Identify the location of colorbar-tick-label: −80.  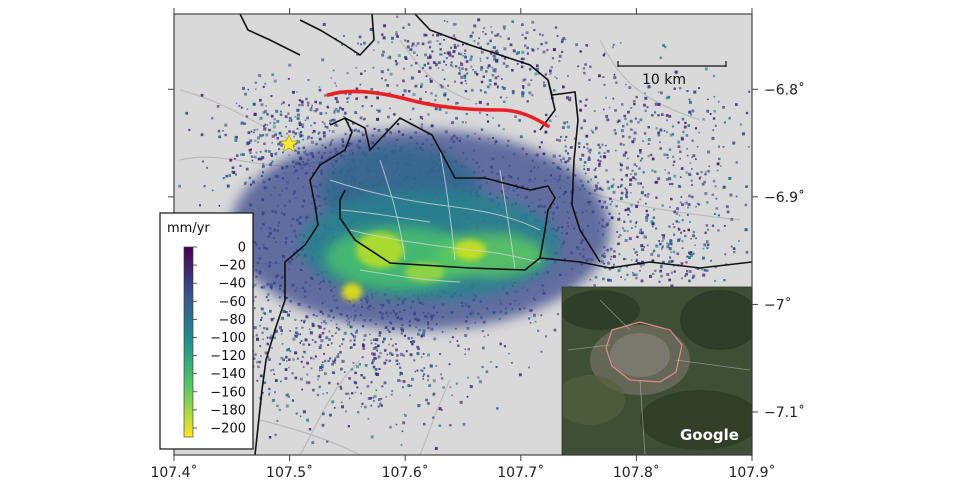
(232, 320).